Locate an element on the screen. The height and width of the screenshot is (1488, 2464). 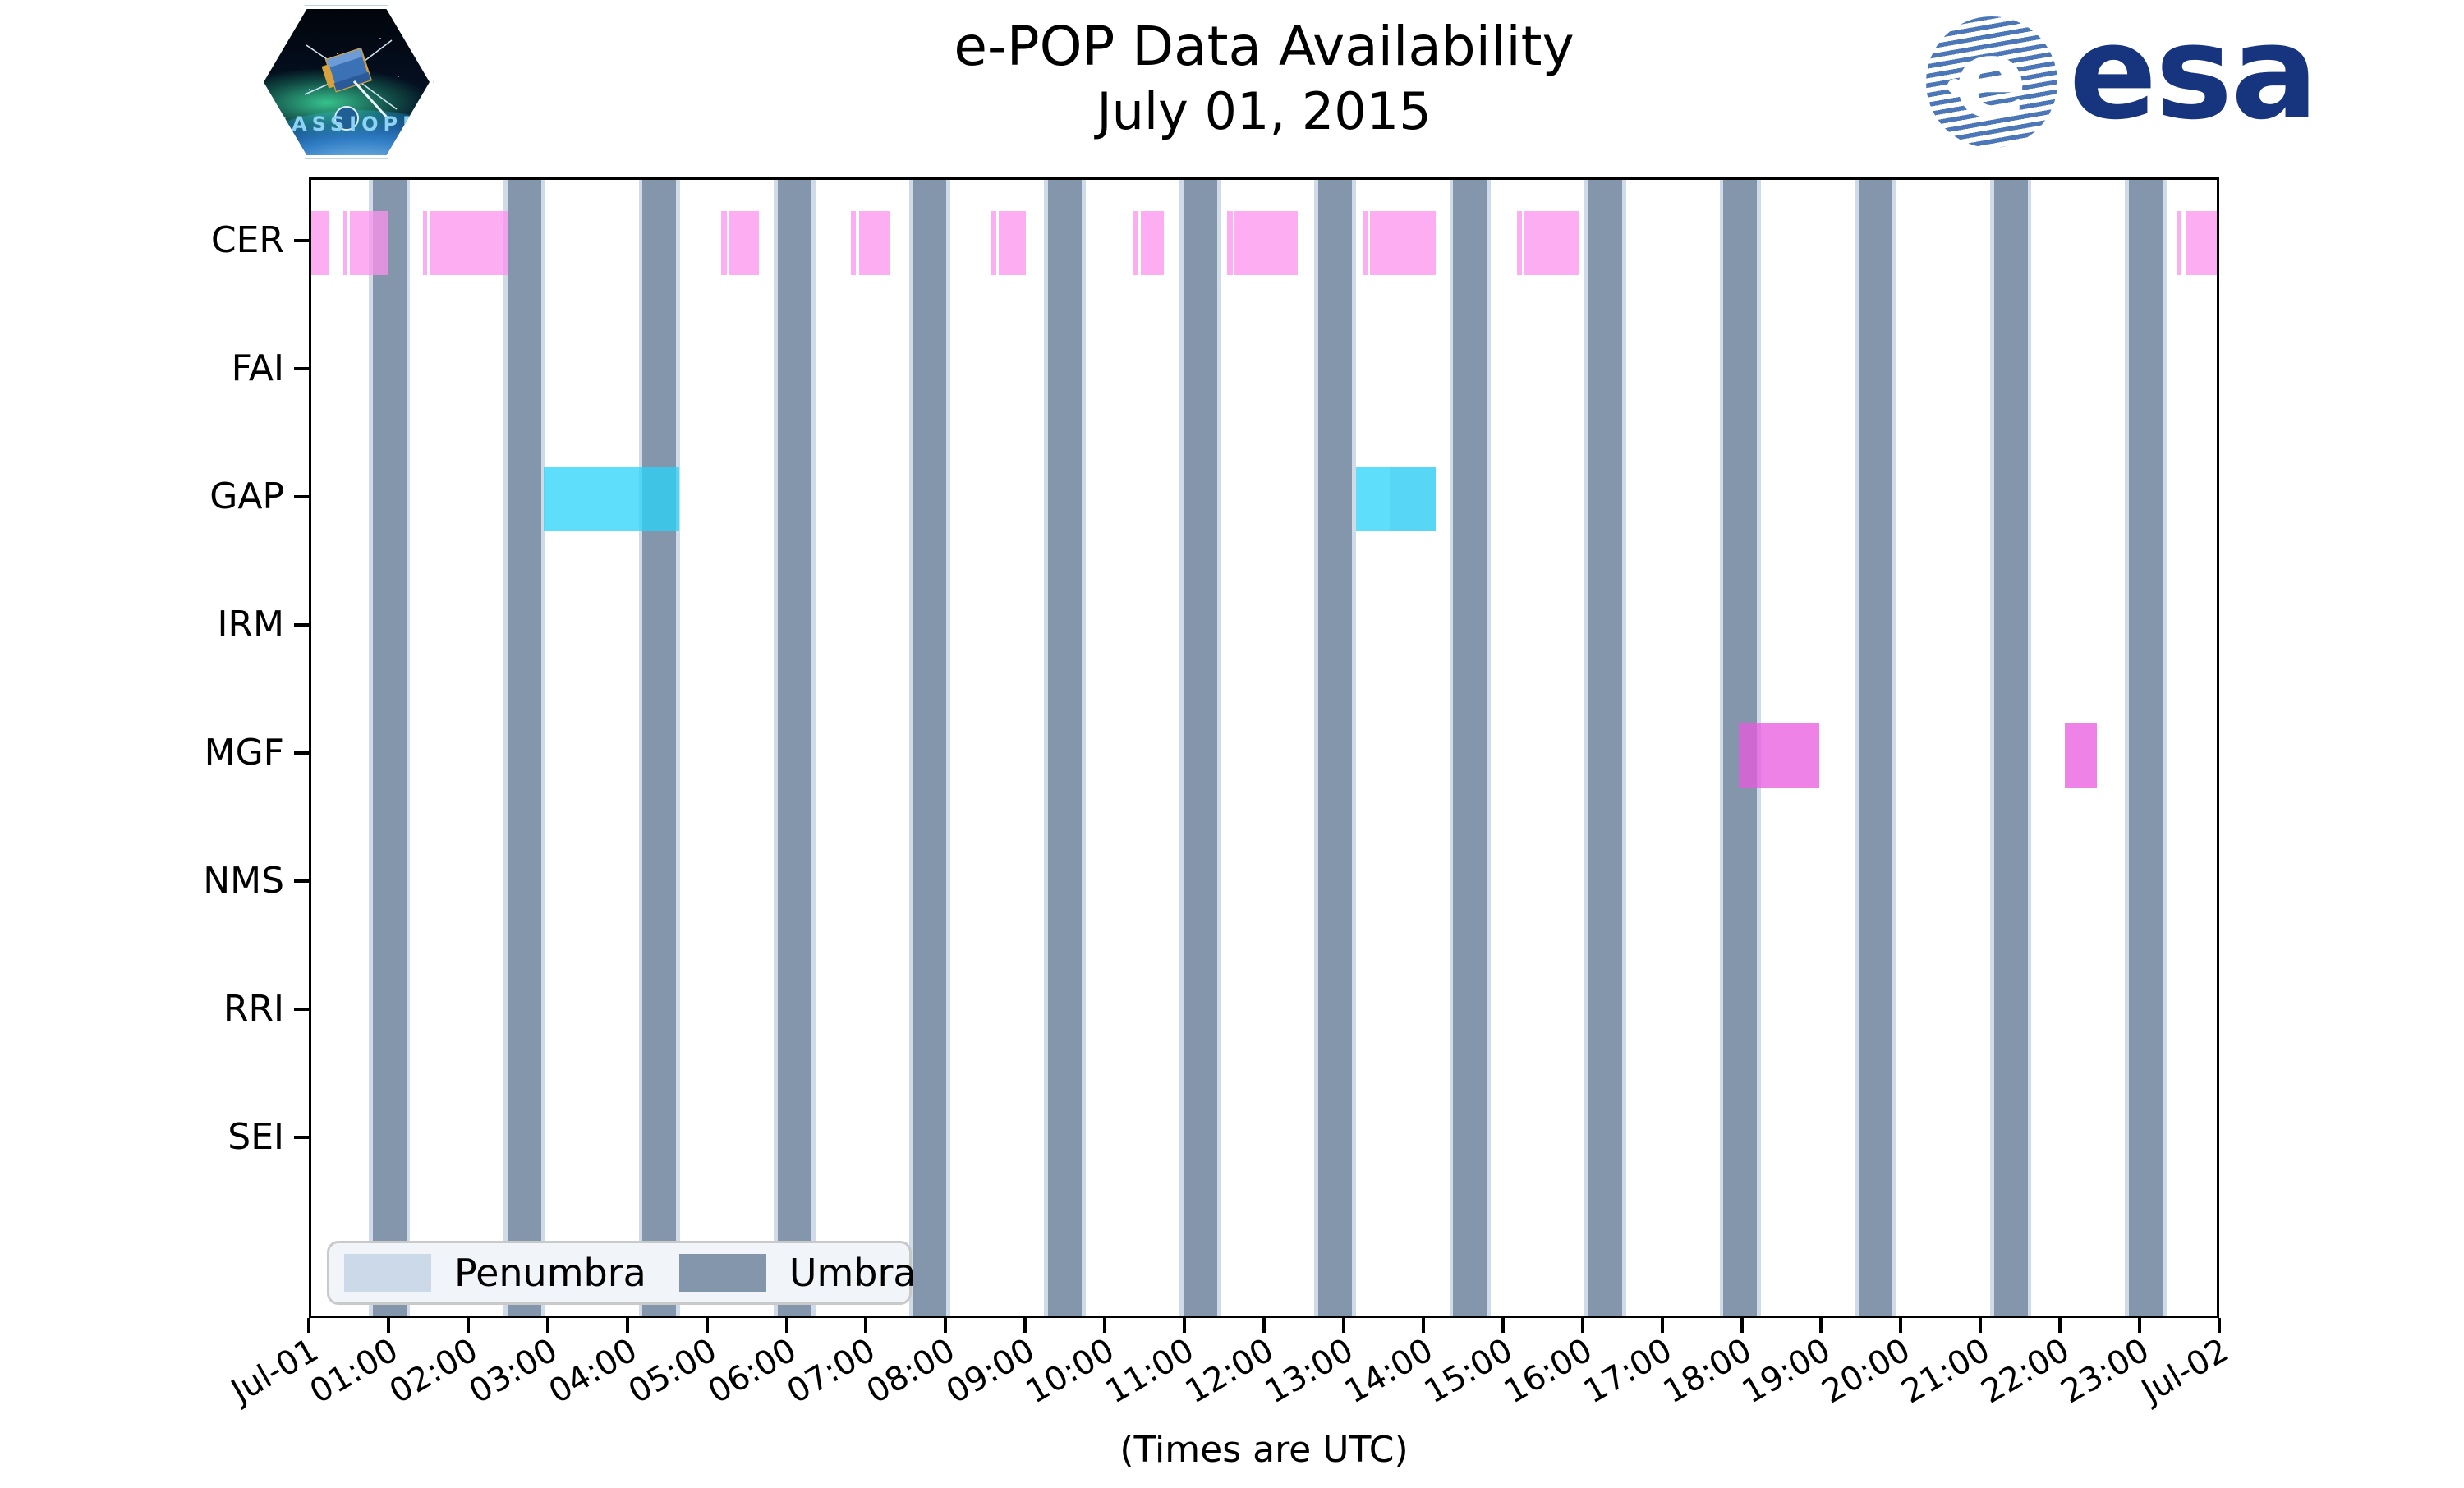
legend: Penumbra Umbra is located at coordinates (622, 1273).